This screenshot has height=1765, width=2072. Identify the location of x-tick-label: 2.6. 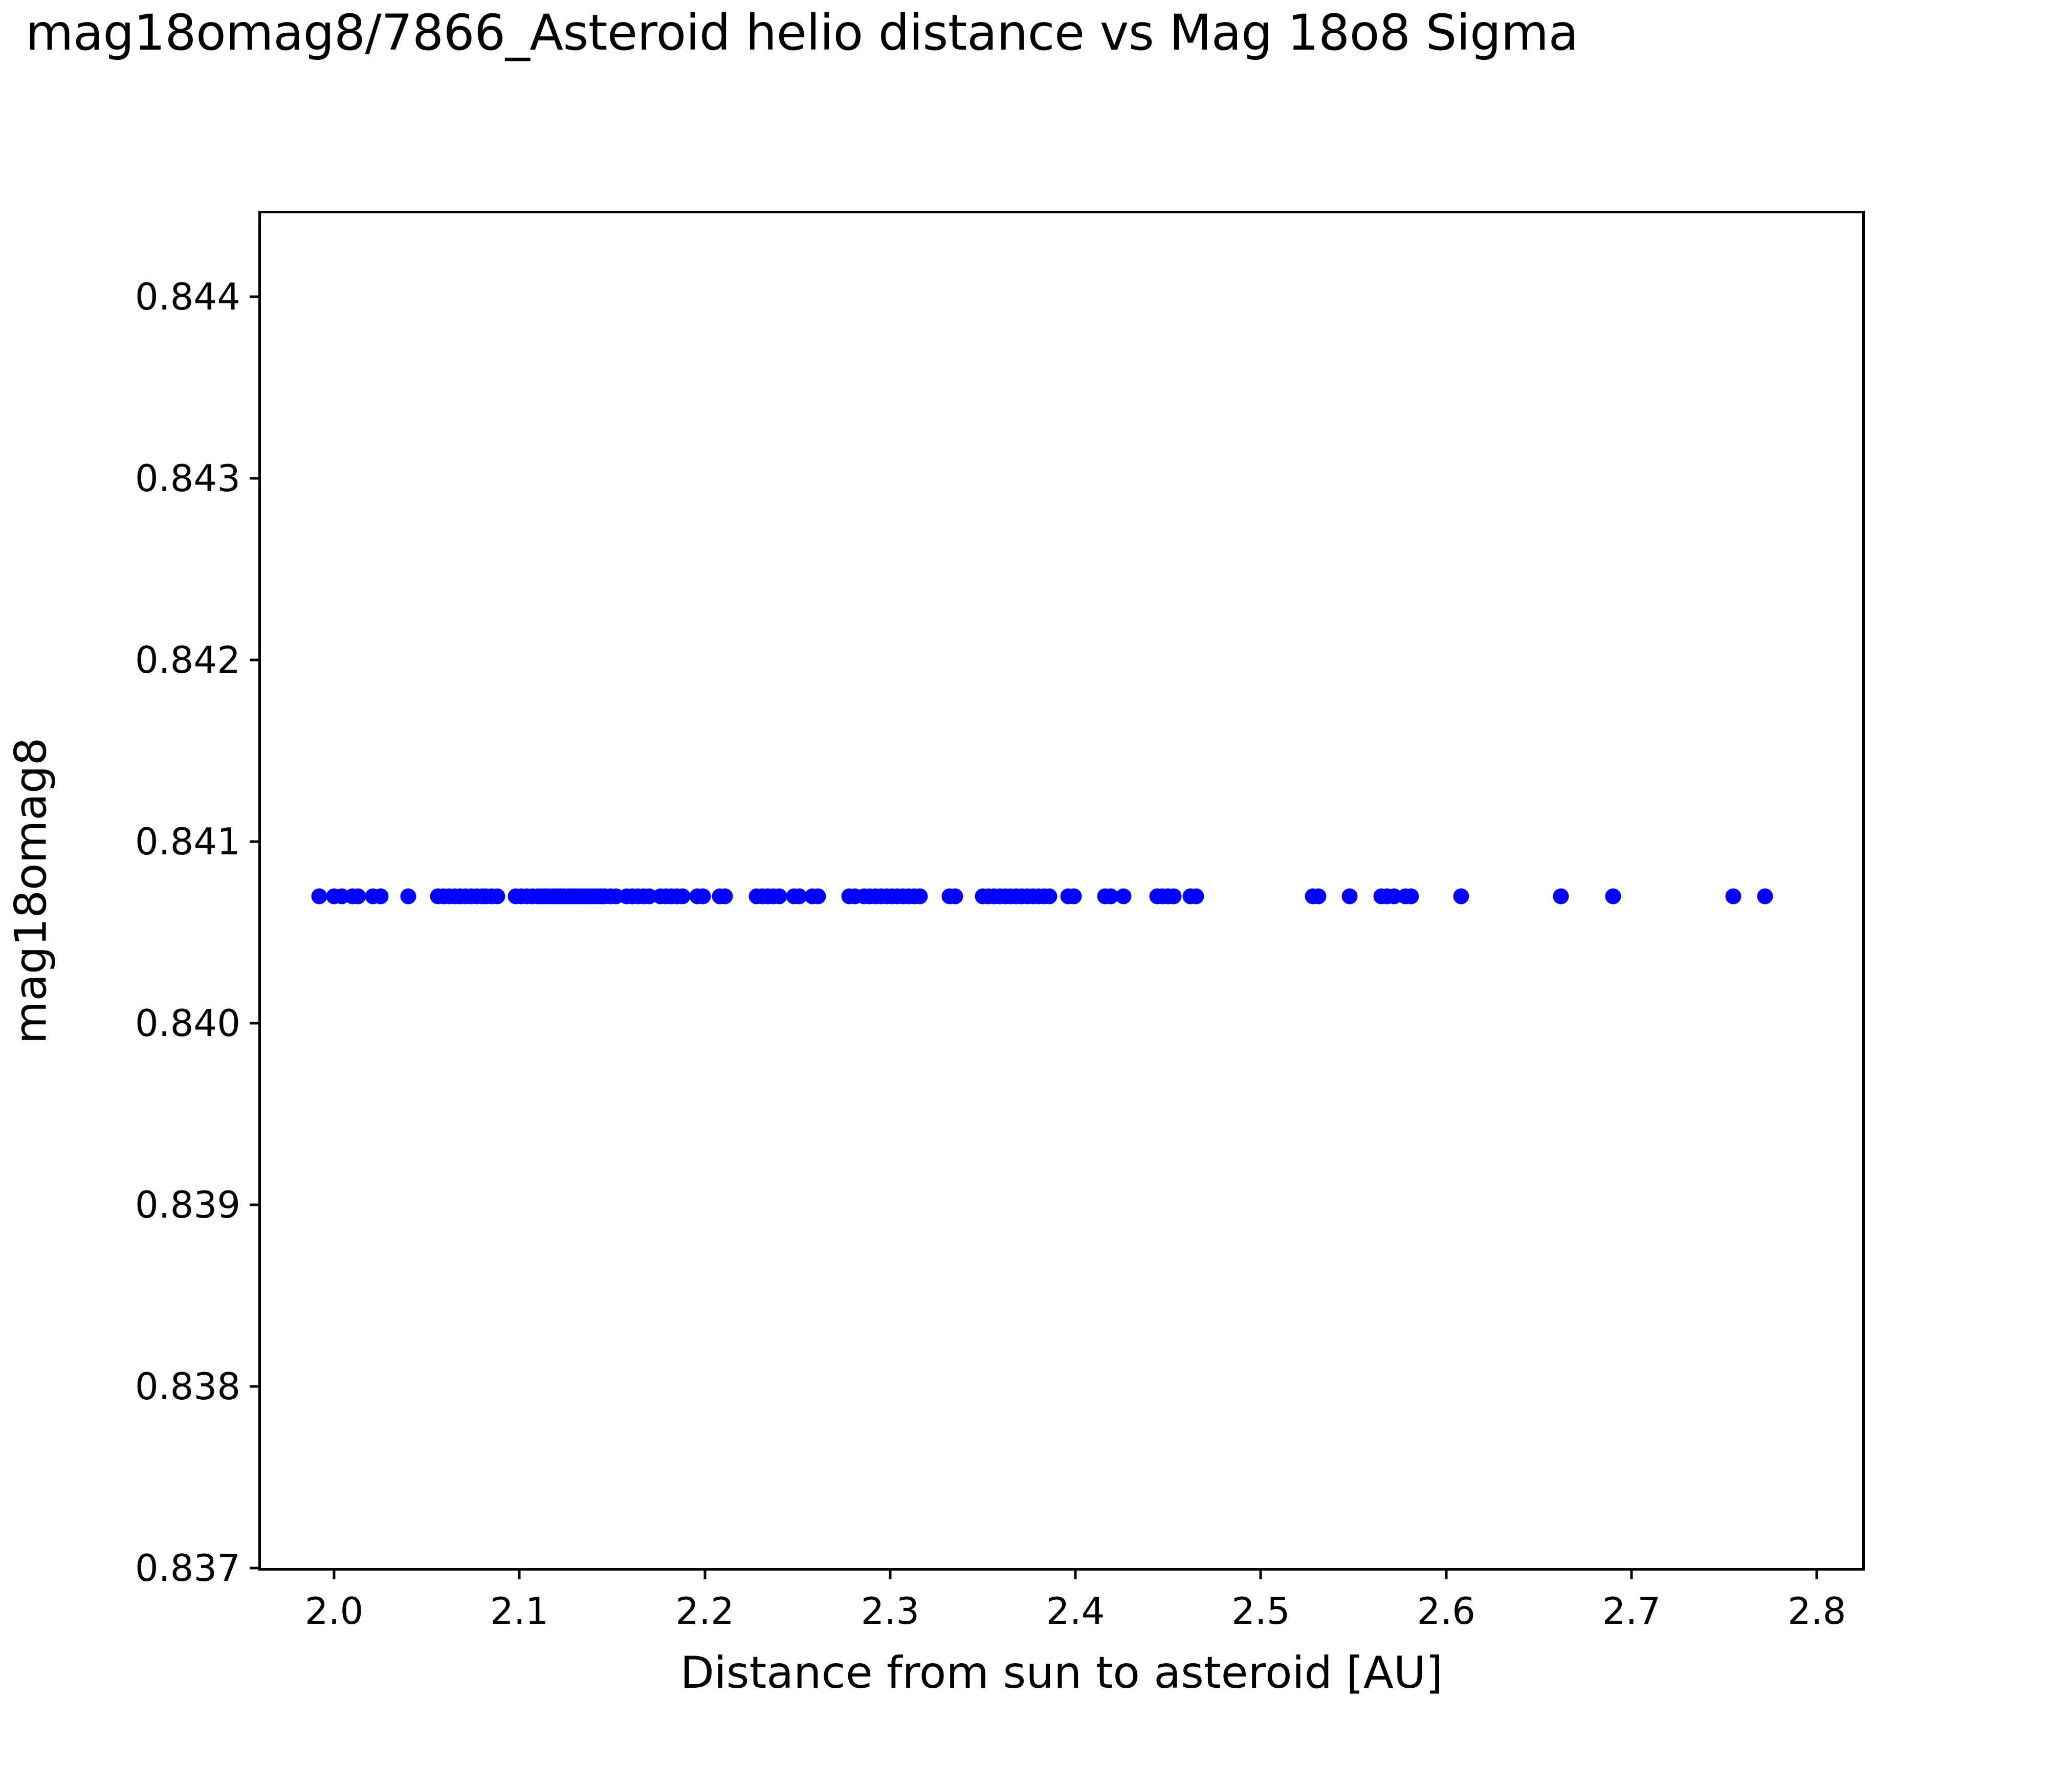
(1446, 1611).